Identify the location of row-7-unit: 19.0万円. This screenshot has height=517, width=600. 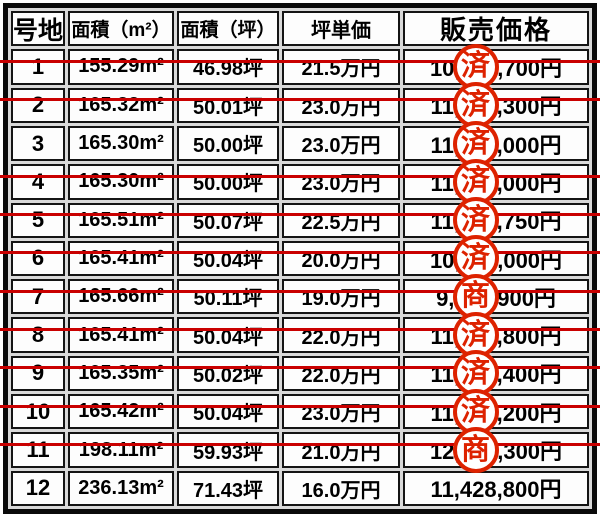
(341, 297).